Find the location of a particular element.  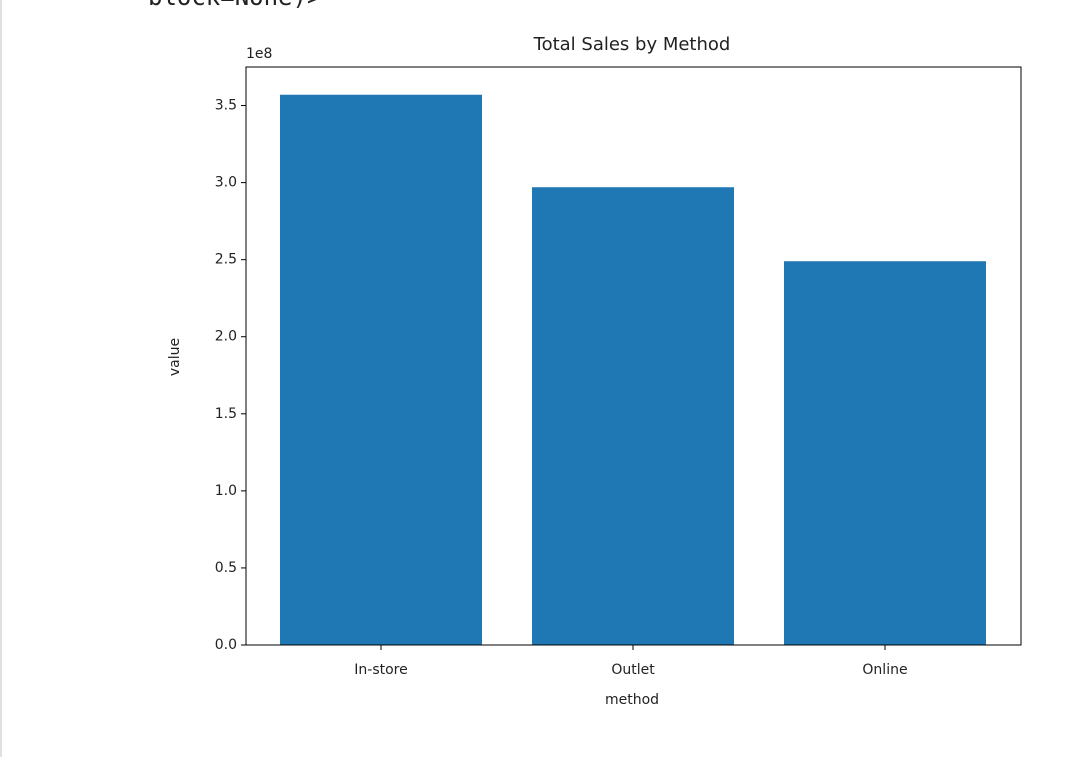

y-tick-label: 3.0 is located at coordinates (226, 183).